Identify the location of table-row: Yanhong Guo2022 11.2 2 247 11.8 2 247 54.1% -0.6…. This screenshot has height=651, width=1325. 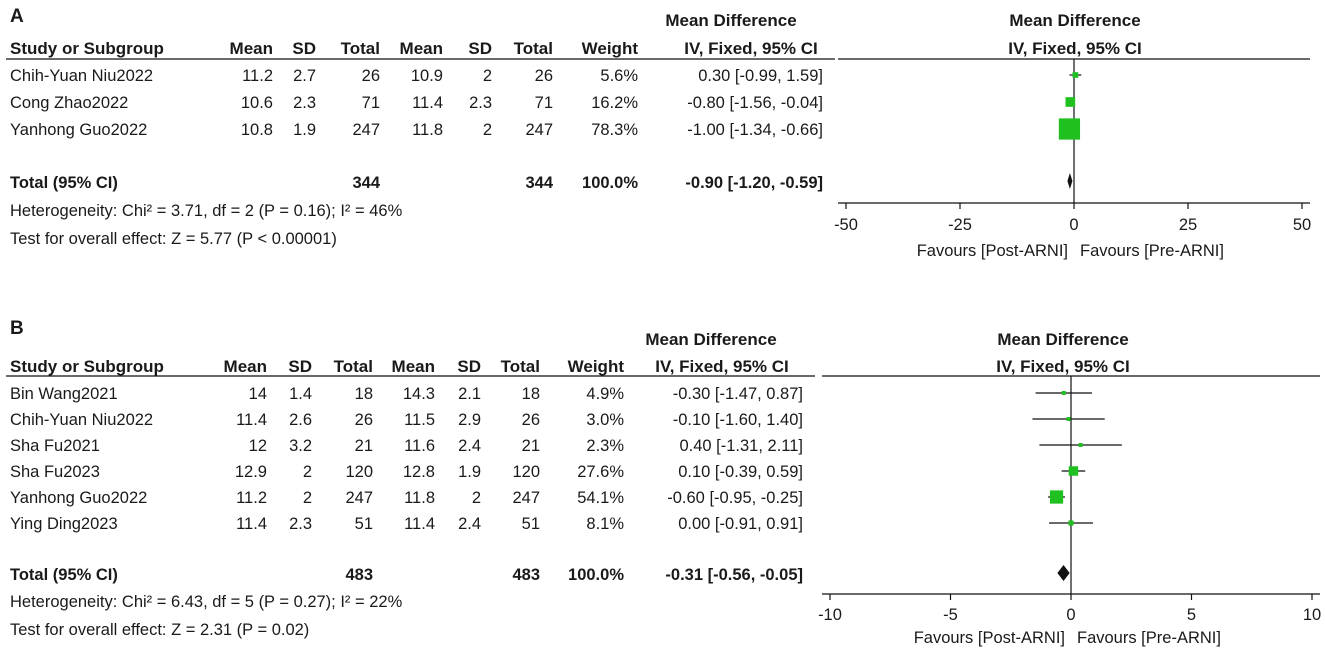
(406, 498).